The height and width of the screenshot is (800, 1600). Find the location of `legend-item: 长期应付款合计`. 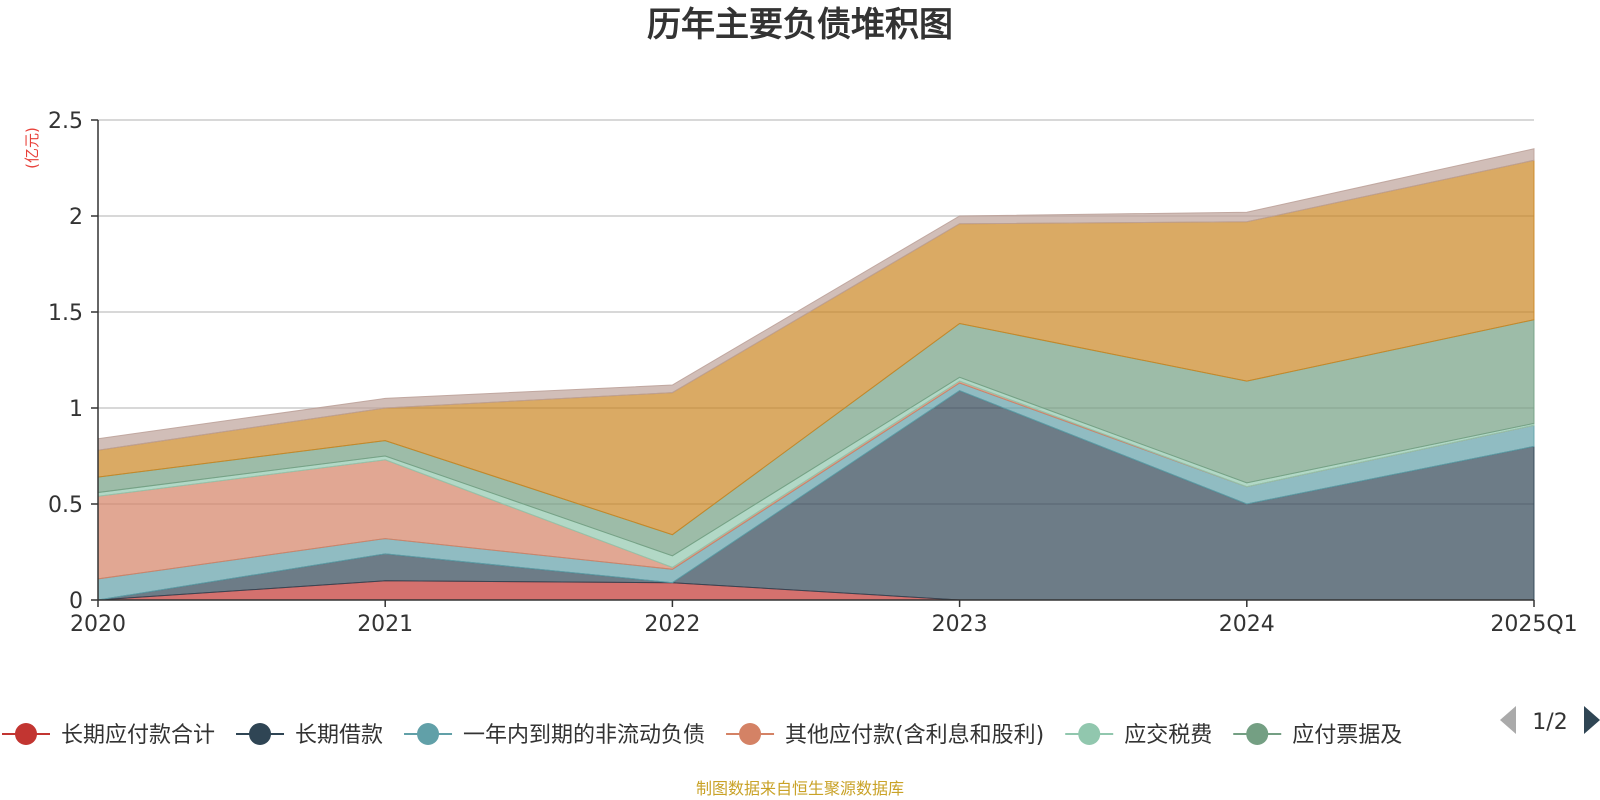

legend-item: 长期应付款合计 is located at coordinates (108, 735).